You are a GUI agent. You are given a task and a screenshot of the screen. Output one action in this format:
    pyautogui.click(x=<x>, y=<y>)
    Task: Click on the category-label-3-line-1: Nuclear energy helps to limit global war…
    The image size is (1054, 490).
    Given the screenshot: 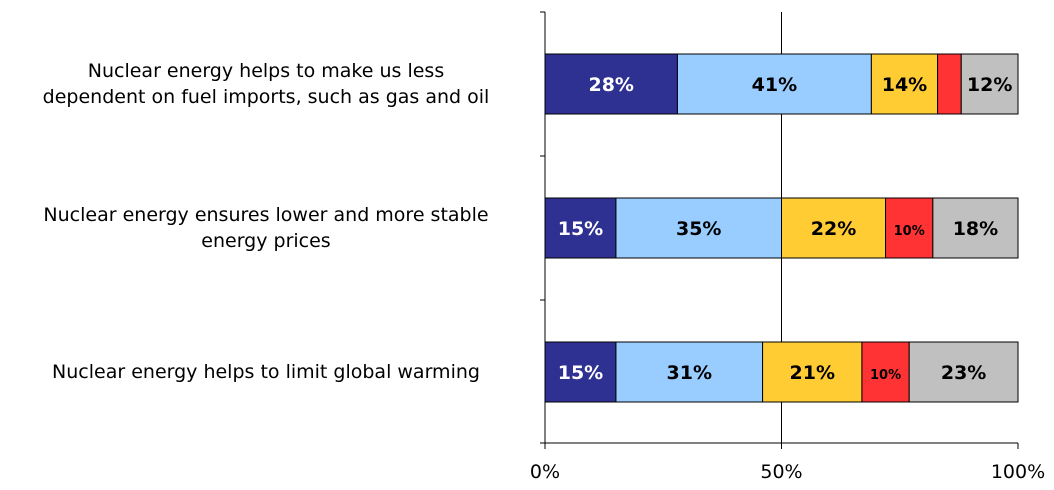 What is the action you would take?
    pyautogui.click(x=266, y=372)
    